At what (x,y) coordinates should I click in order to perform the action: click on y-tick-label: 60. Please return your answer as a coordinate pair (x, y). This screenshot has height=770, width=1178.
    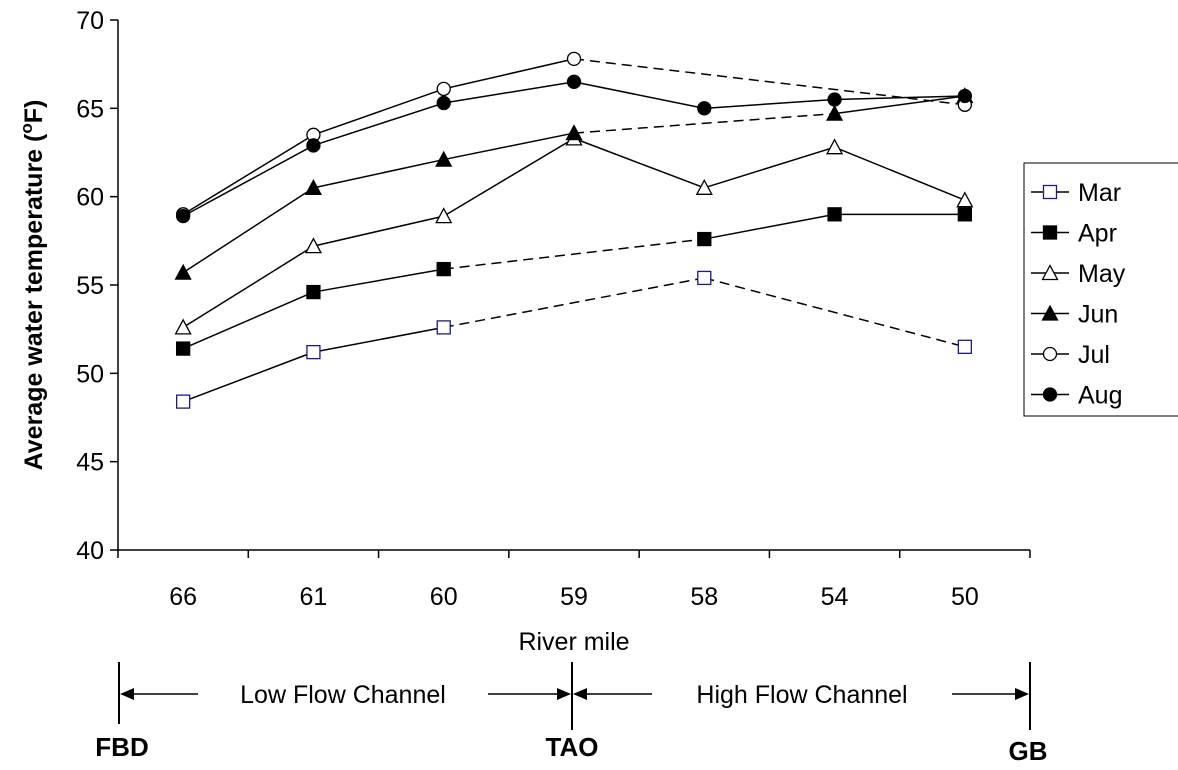
    Looking at the image, I should click on (90, 198).